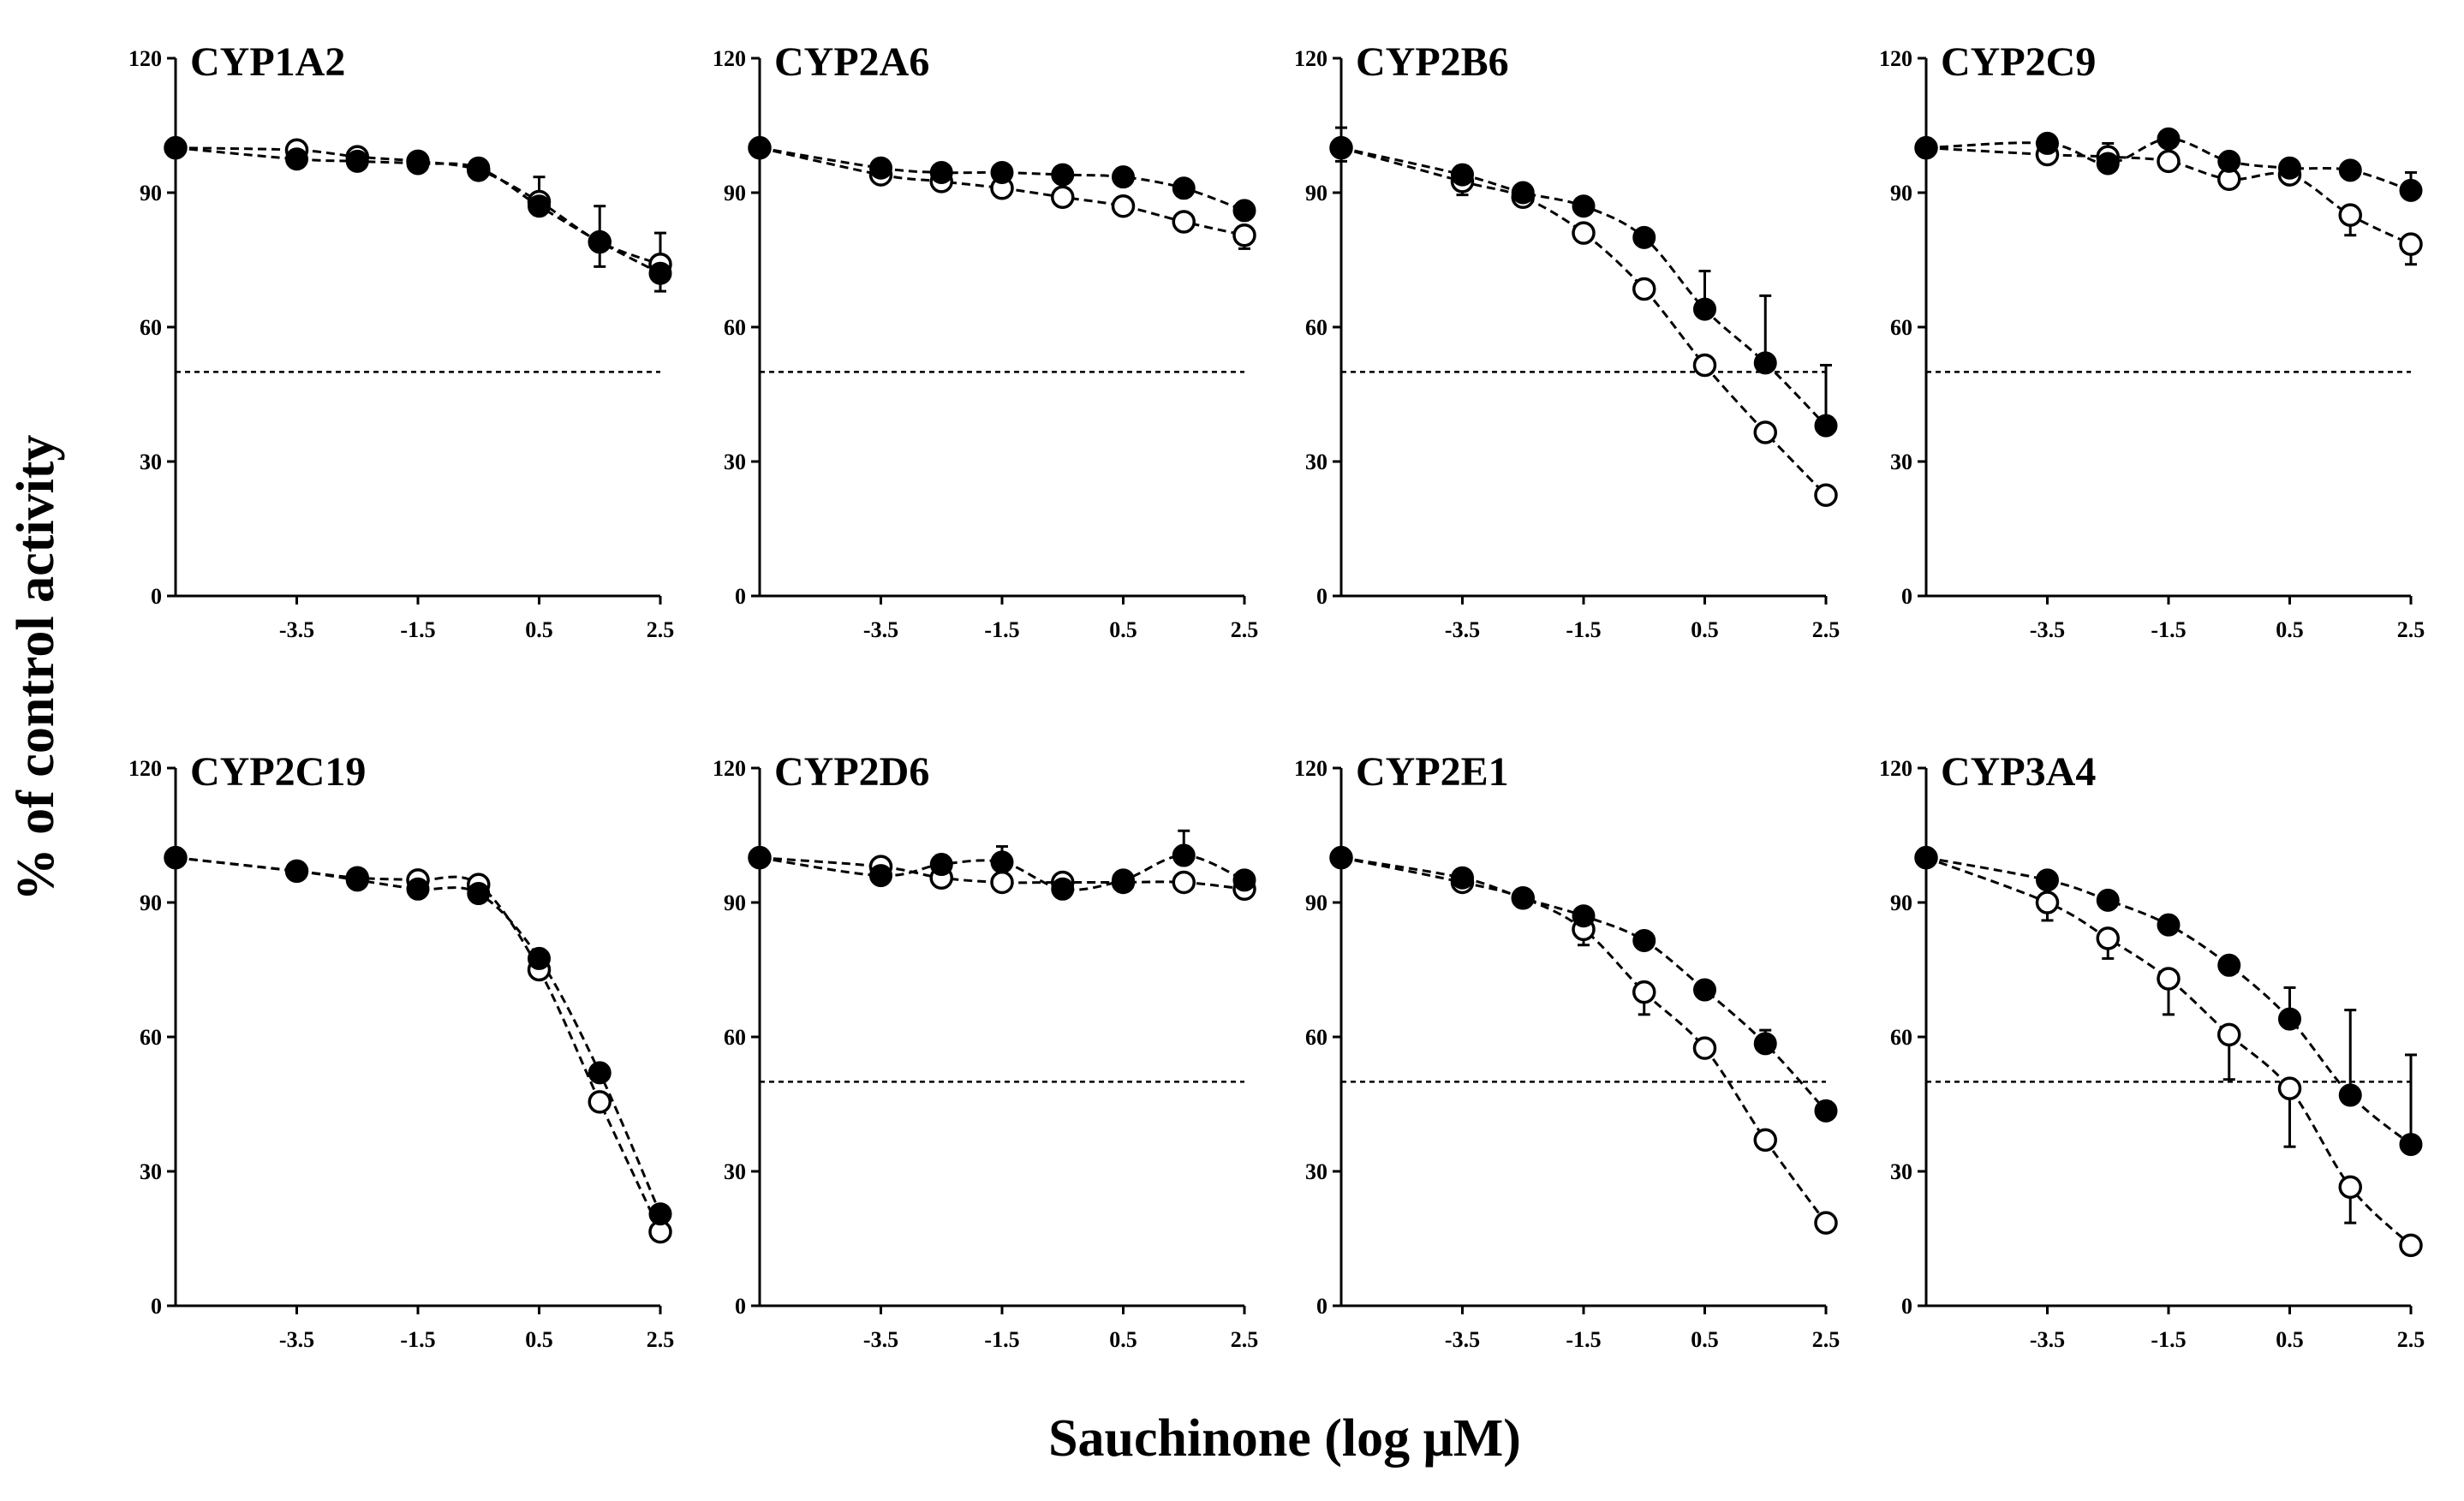 This screenshot has width=2464, height=1501. I want to click on panel-title: CYP2D6, so click(852, 772).